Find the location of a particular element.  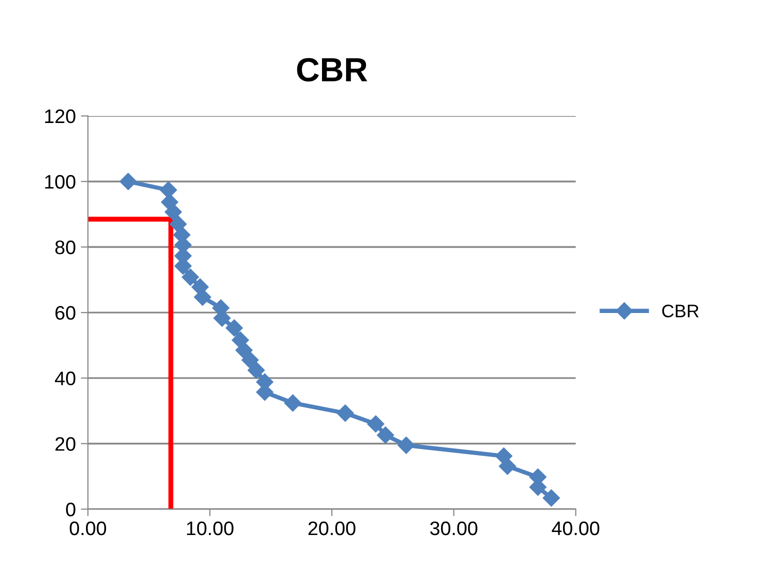

legend-label: CBR is located at coordinates (680, 311).